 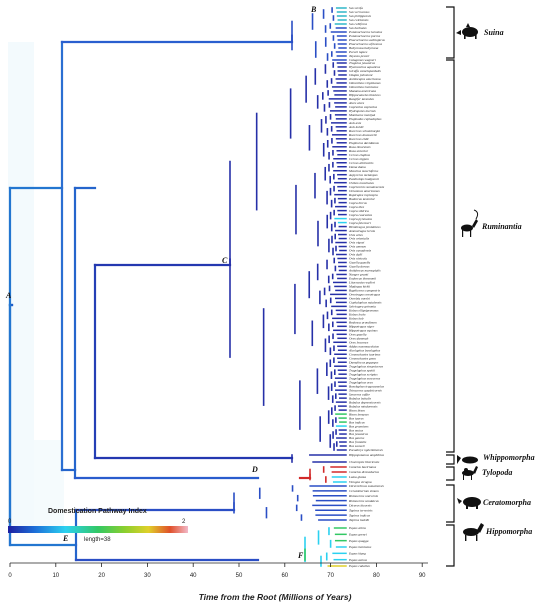 What do you see at coordinates (363, 406) in the screenshot?
I see `tip-label: Bubalus mindorensis` at bounding box center [363, 406].